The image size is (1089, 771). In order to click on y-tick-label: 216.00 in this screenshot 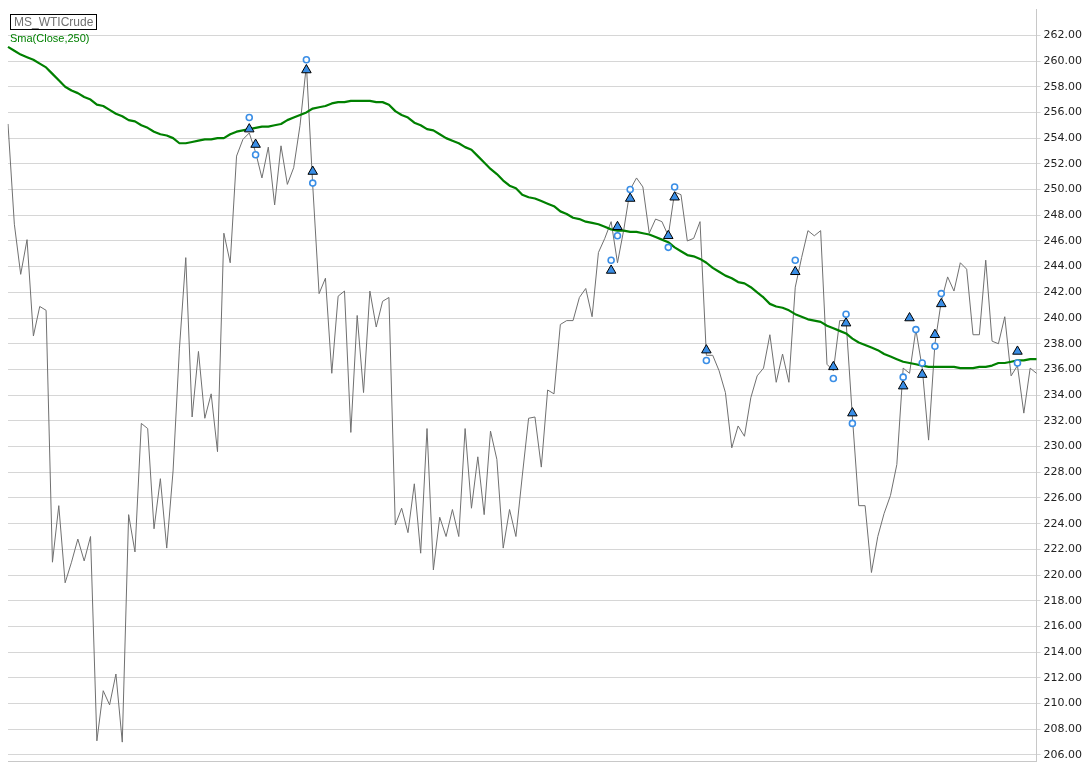, I will do `click(1063, 626)`.